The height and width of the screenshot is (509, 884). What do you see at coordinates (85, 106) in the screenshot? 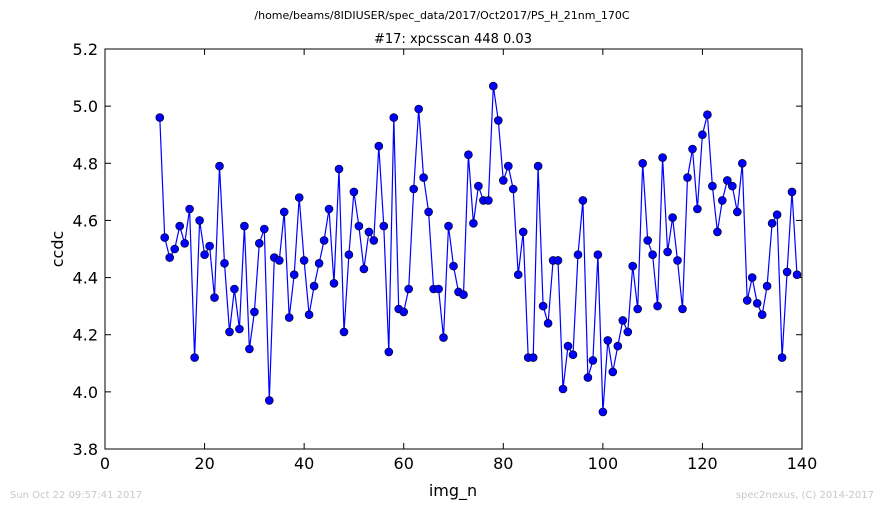
I see `y-tick-label: 5.0` at bounding box center [85, 106].